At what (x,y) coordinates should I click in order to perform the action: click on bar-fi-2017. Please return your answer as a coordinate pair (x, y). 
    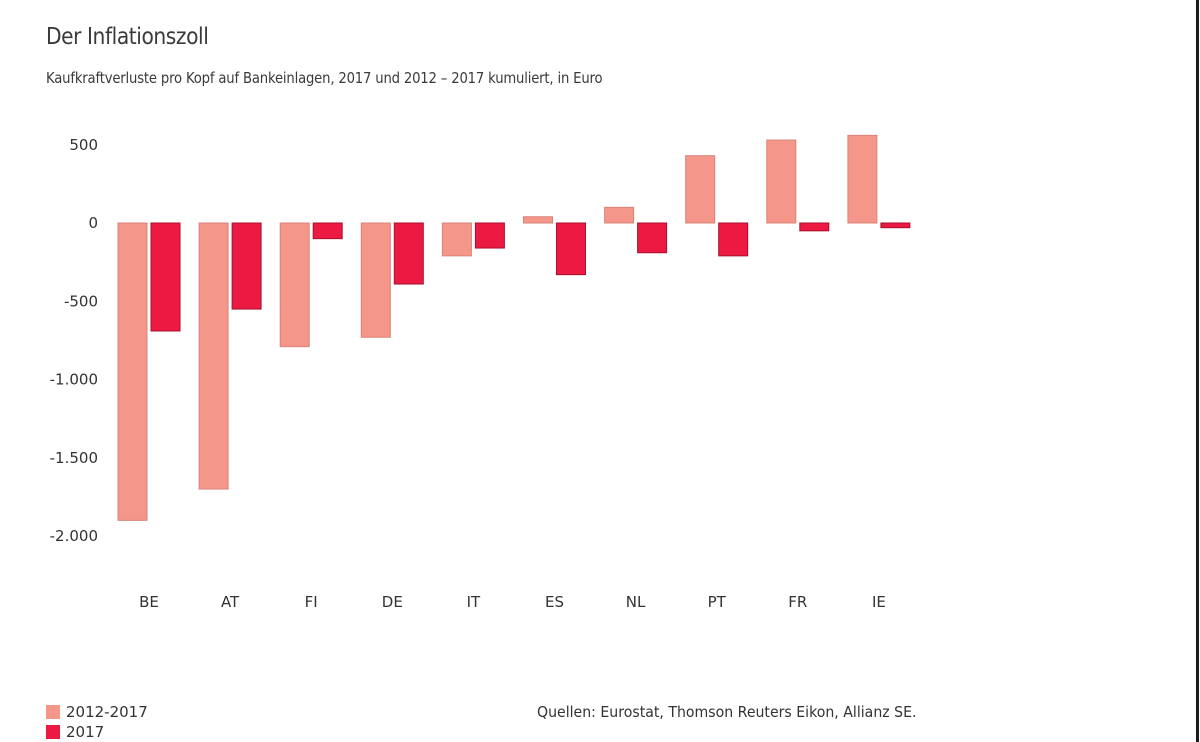
    Looking at the image, I should click on (327, 231).